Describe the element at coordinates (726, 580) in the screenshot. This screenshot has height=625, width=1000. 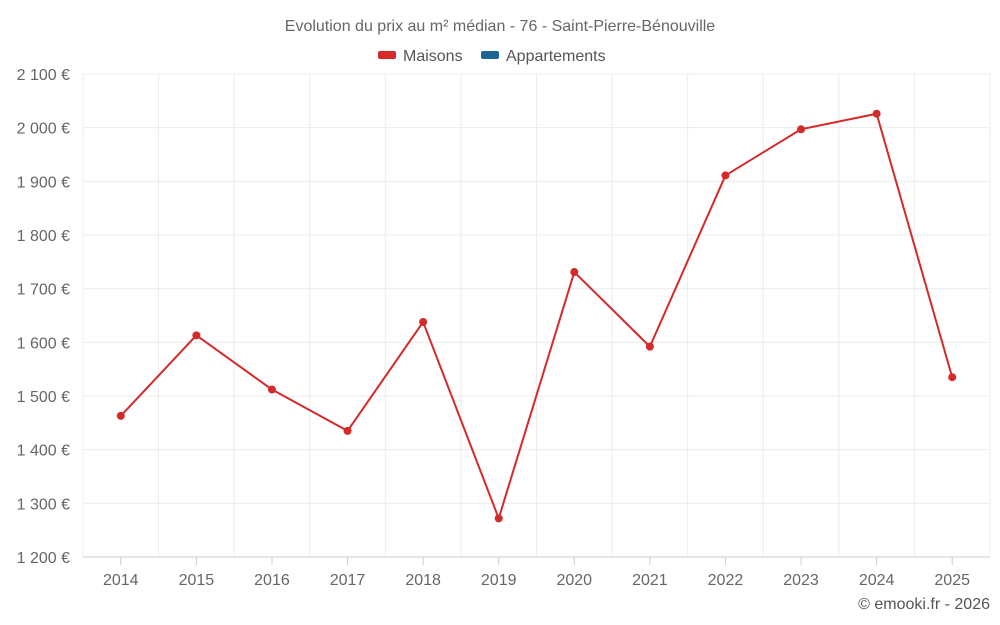
I see `x-tick-label: 2022` at that location.